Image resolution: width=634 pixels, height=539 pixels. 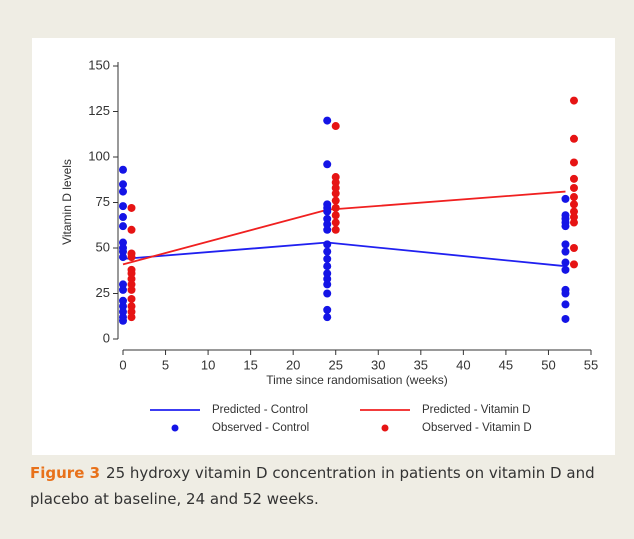 What do you see at coordinates (122, 364) in the screenshot?
I see `x-tick-label: 0` at bounding box center [122, 364].